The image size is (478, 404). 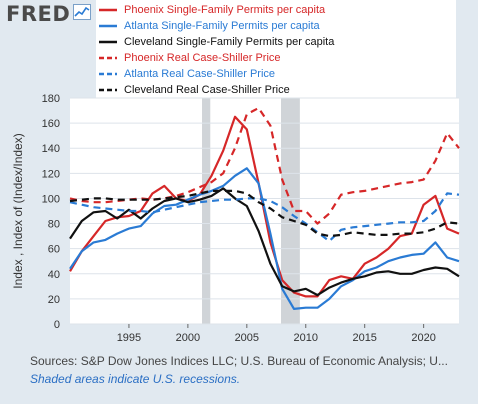 I want to click on legend-label: Atlanta Real Case-Shiller Price, so click(x=200, y=74).